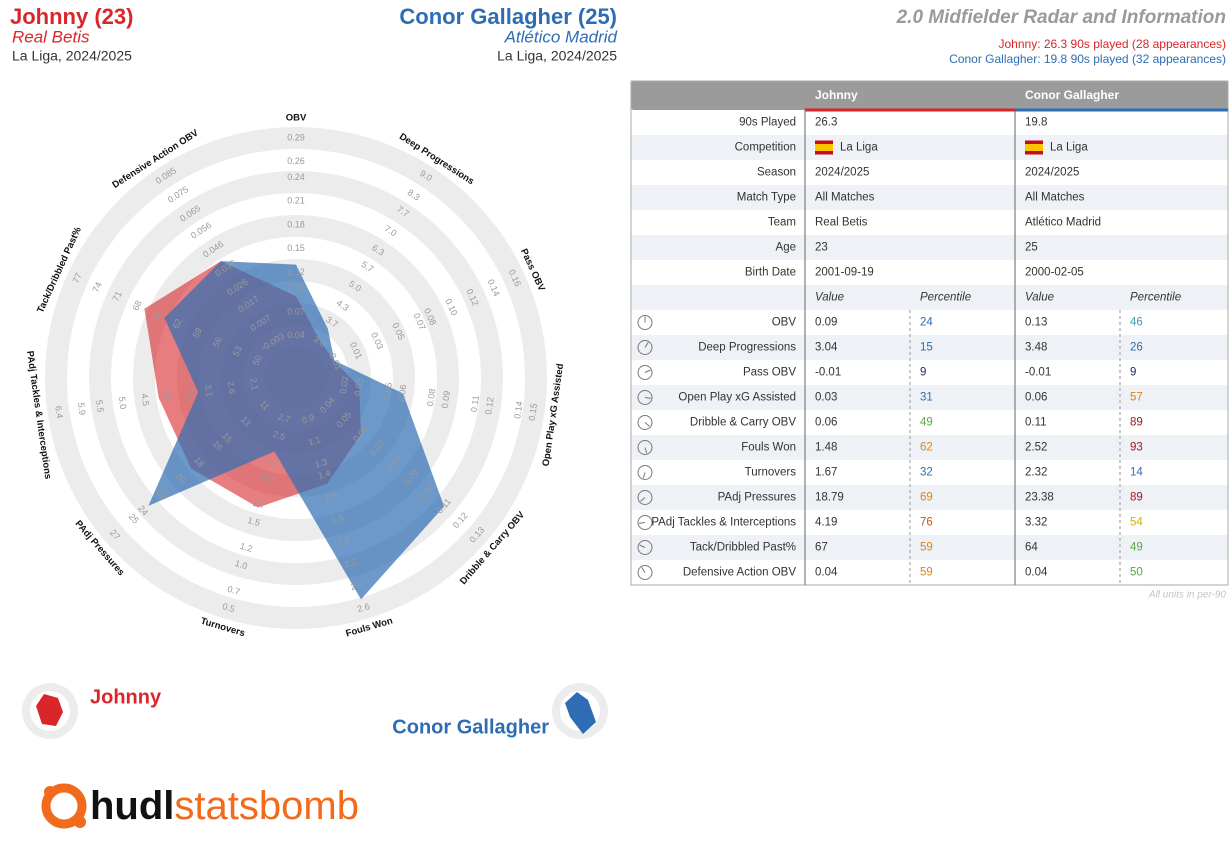 The image size is (1230, 860). Describe the element at coordinates (296, 137) in the screenshot. I see `tick-label: 0.29` at that location.